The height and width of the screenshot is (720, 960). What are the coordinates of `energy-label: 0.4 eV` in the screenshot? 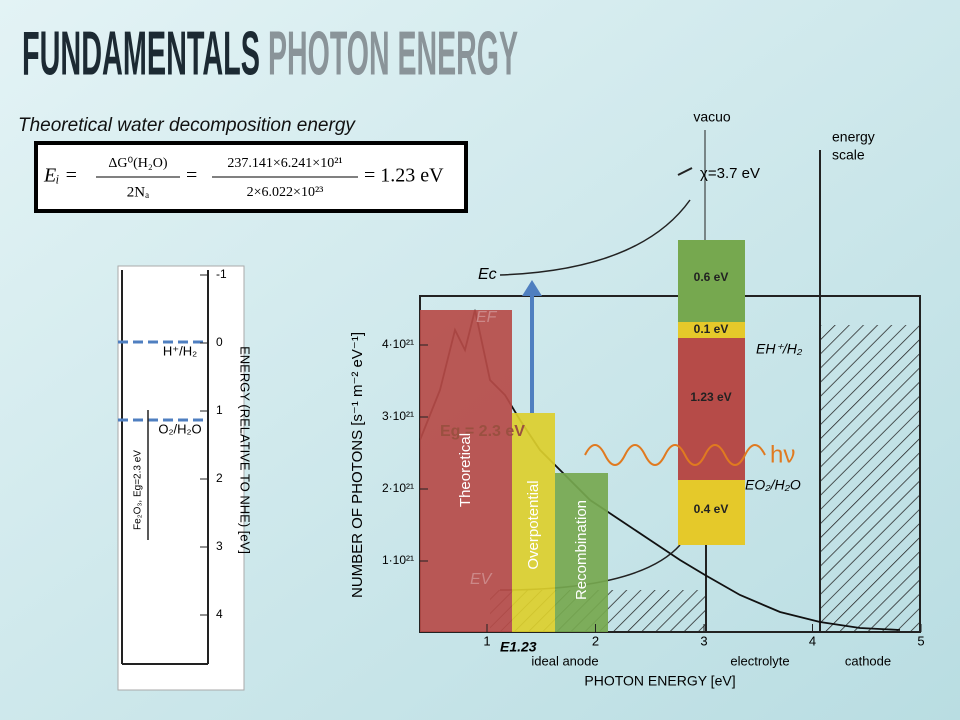 It's located at (711, 509).